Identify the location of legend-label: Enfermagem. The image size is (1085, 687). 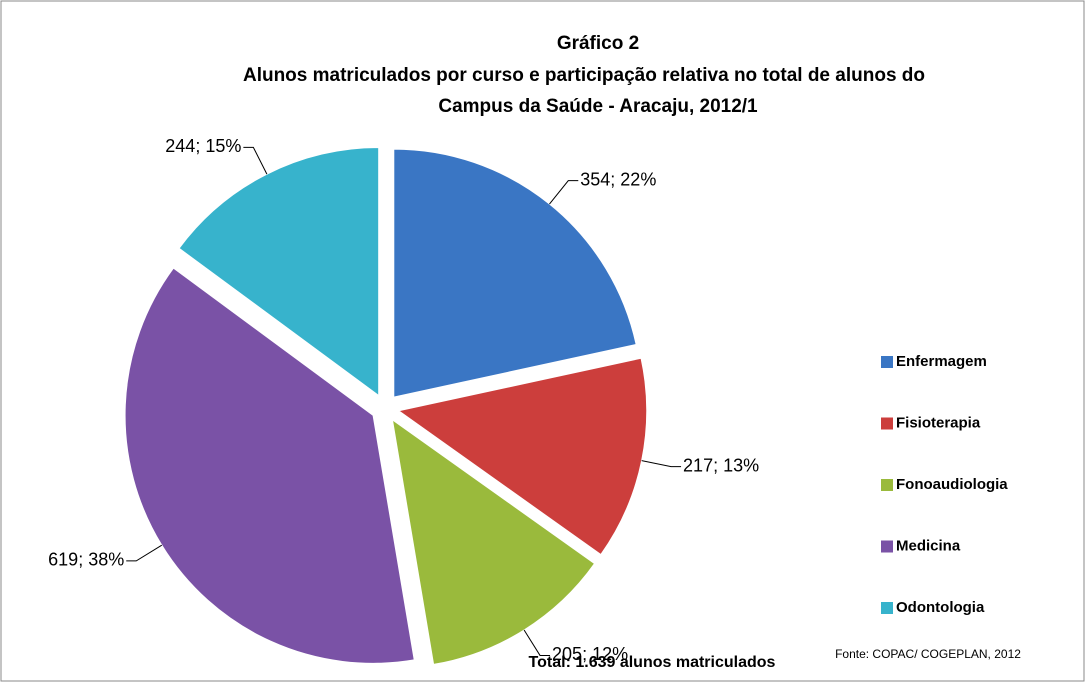
(941, 361).